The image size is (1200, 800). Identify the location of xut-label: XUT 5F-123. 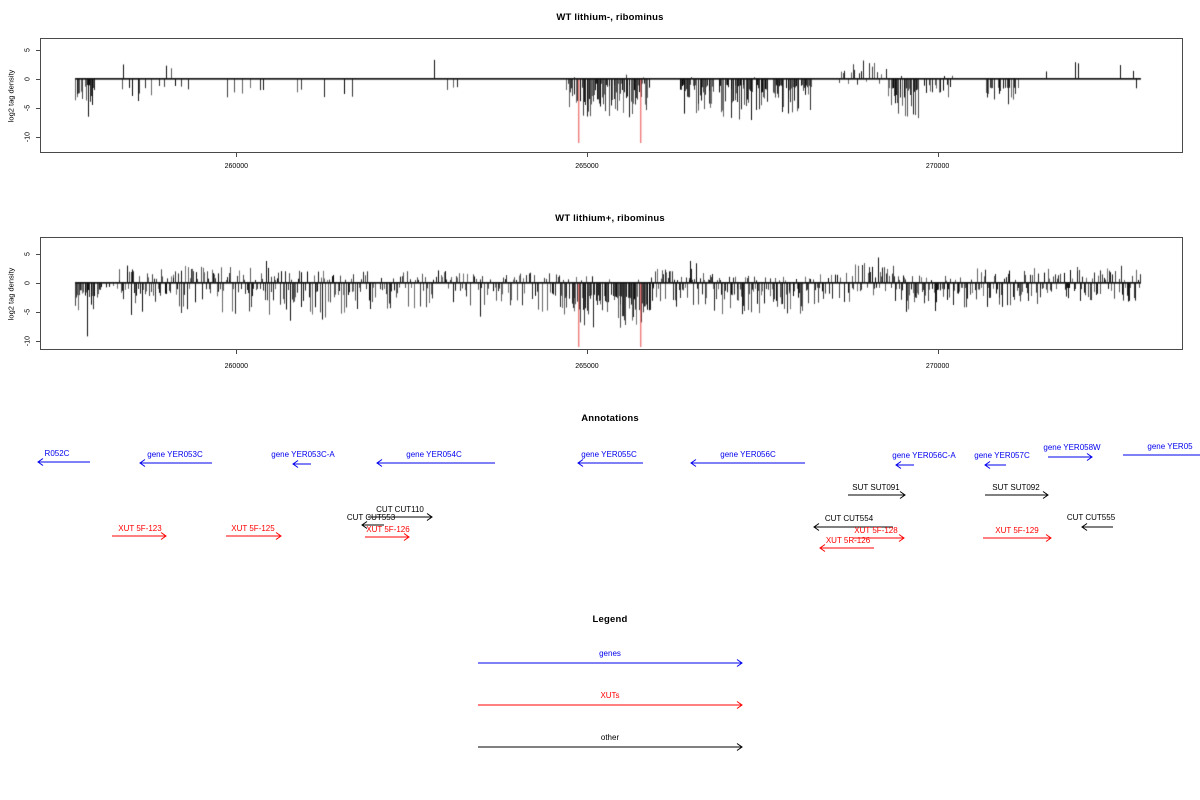
(140, 528).